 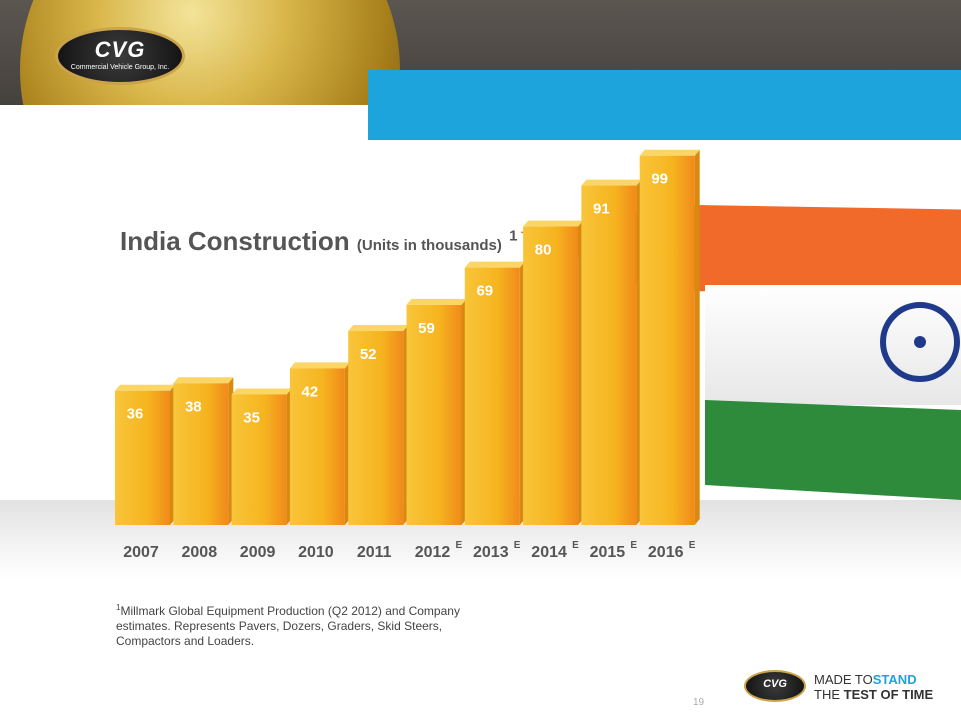 What do you see at coordinates (193, 406) in the screenshot?
I see `bar-data-label: 38` at bounding box center [193, 406].